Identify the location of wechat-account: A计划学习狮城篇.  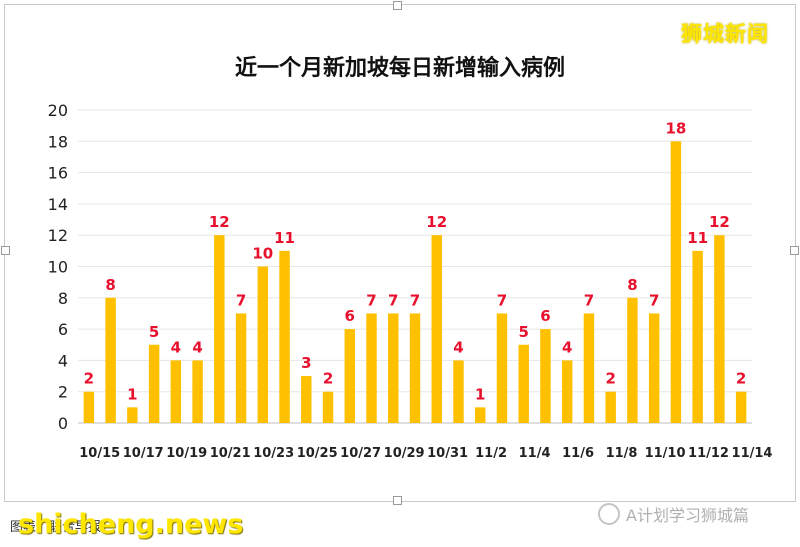
(673, 514).